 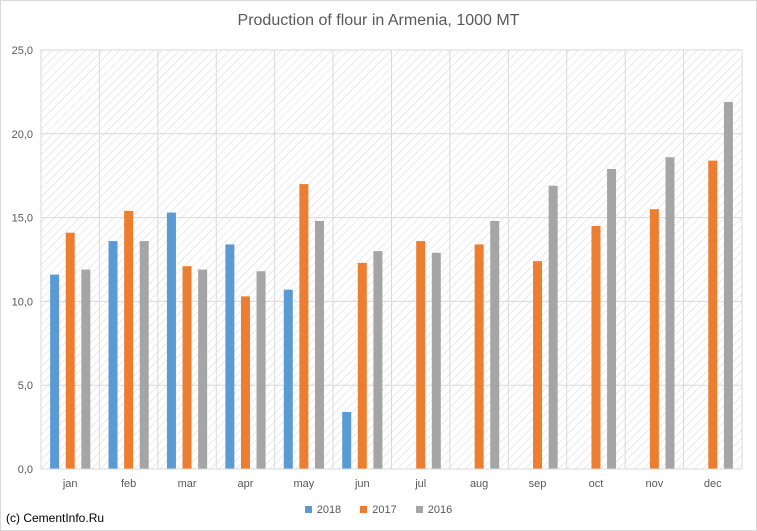 I want to click on bar-2016-mar, so click(x=203, y=369).